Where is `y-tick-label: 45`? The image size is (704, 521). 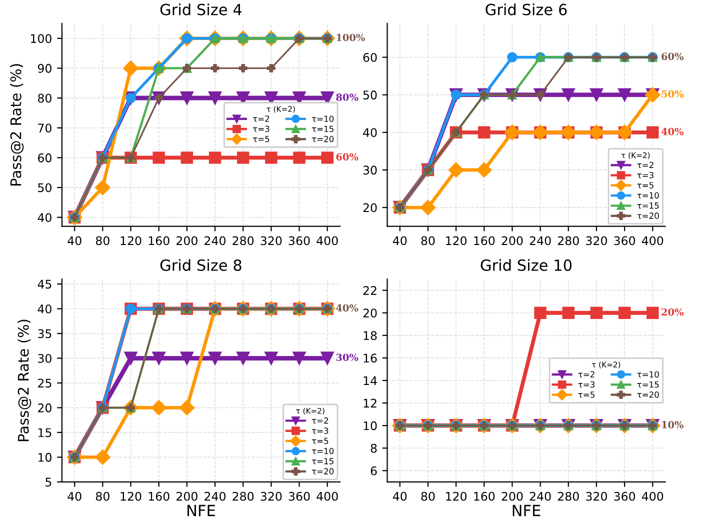
y-tick-label: 45 is located at coordinates (45, 284).